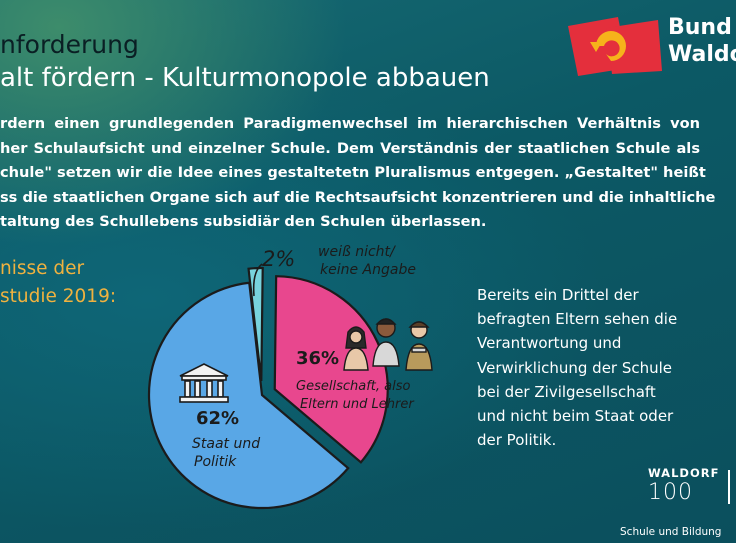 Image resolution: width=736 pixels, height=543 pixels. I want to click on slice-value-label: 2%, so click(278, 259).